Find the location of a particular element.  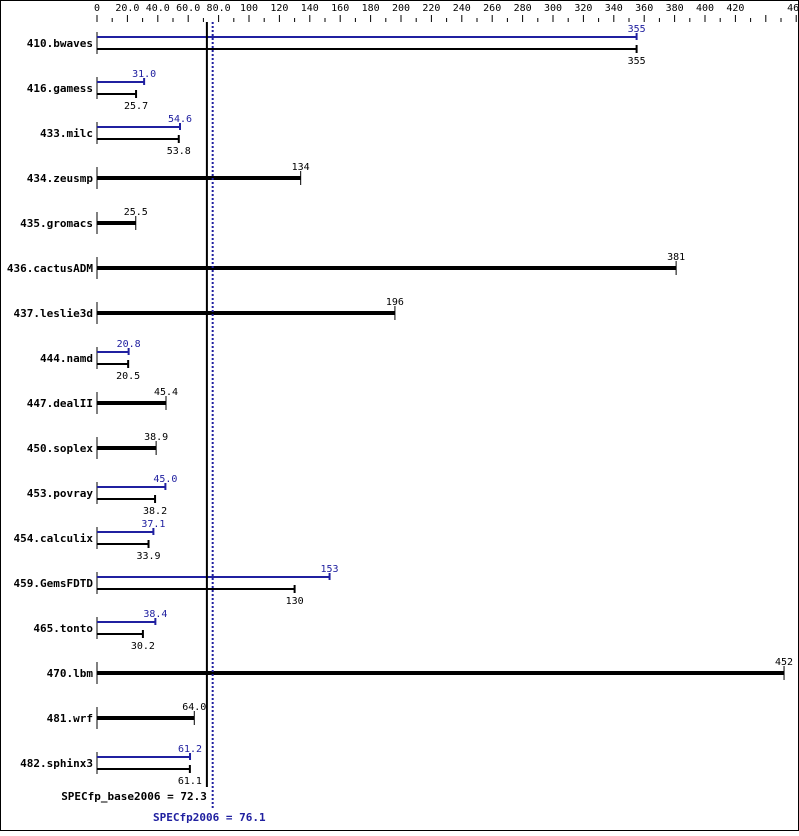

data-label-peak: 355 is located at coordinates (637, 29).